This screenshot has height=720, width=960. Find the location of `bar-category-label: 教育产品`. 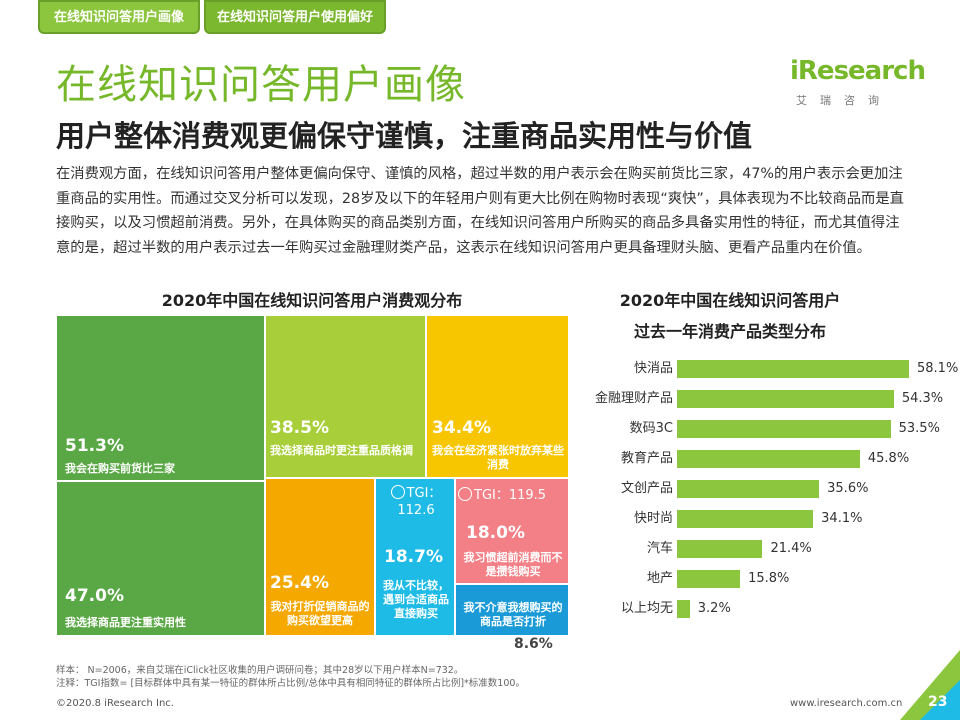

bar-category-label: 教育产品 is located at coordinates (646, 458).